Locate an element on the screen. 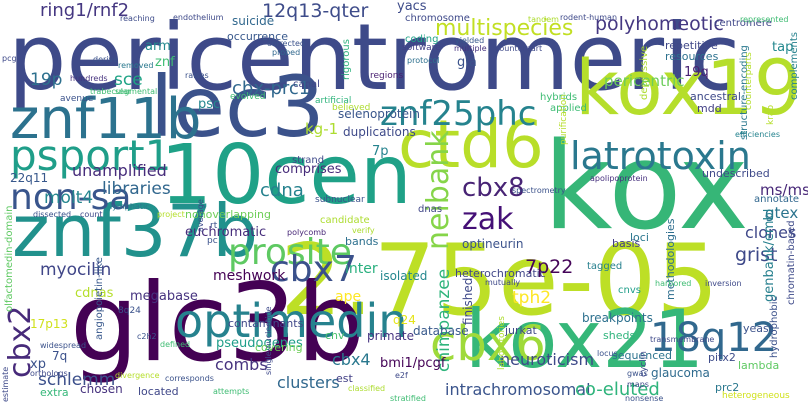  word: harbored is located at coordinates (673, 283).